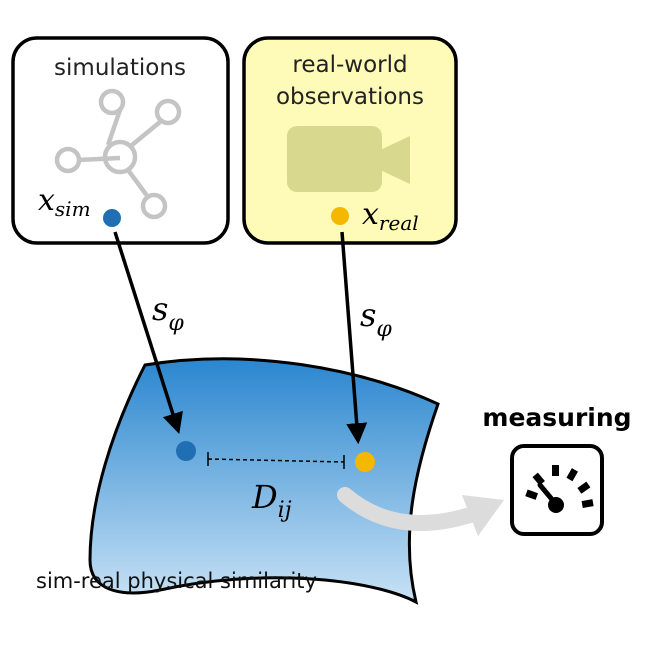  What do you see at coordinates (556, 417) in the screenshot?
I see `measuring-label: measuring` at bounding box center [556, 417].